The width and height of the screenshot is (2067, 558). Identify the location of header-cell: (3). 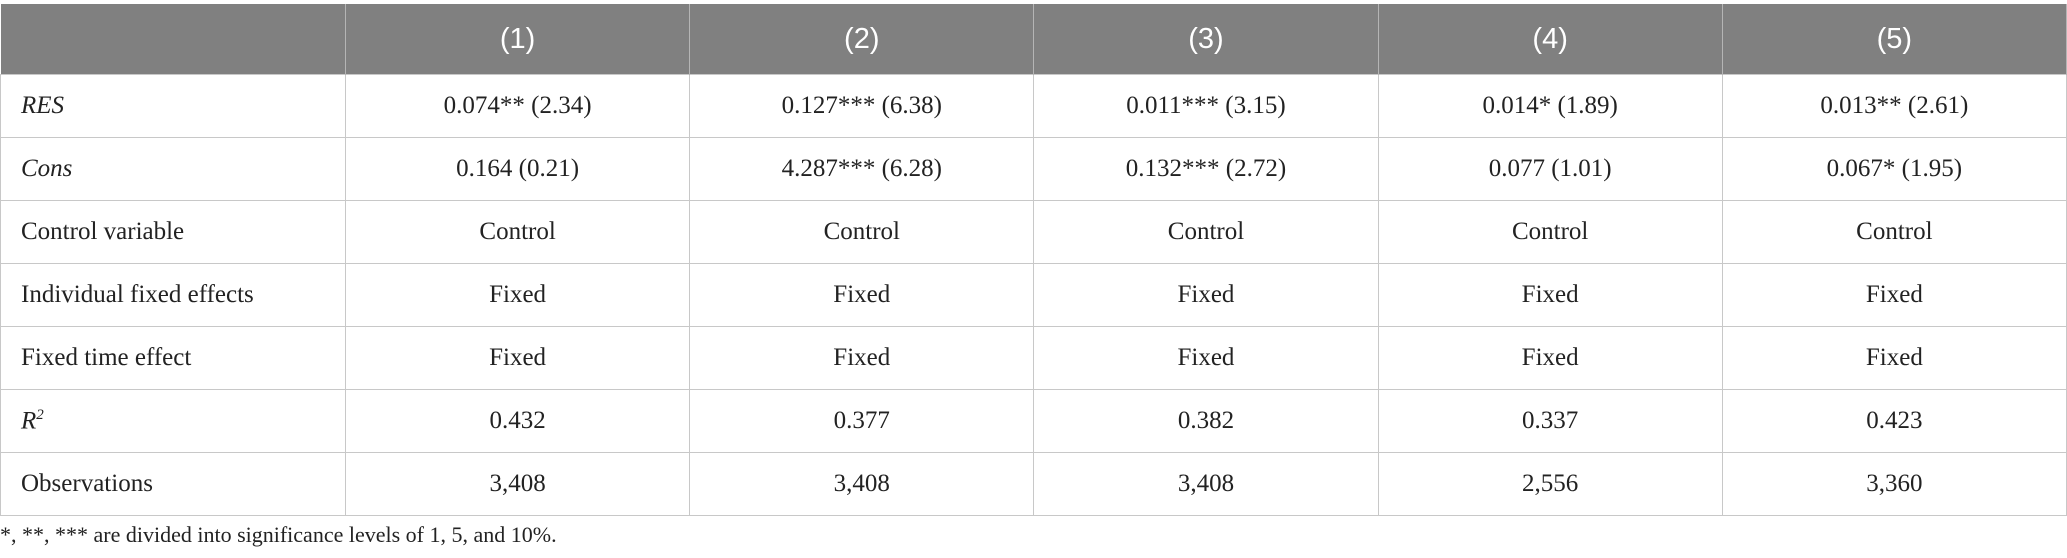
(1206, 39).